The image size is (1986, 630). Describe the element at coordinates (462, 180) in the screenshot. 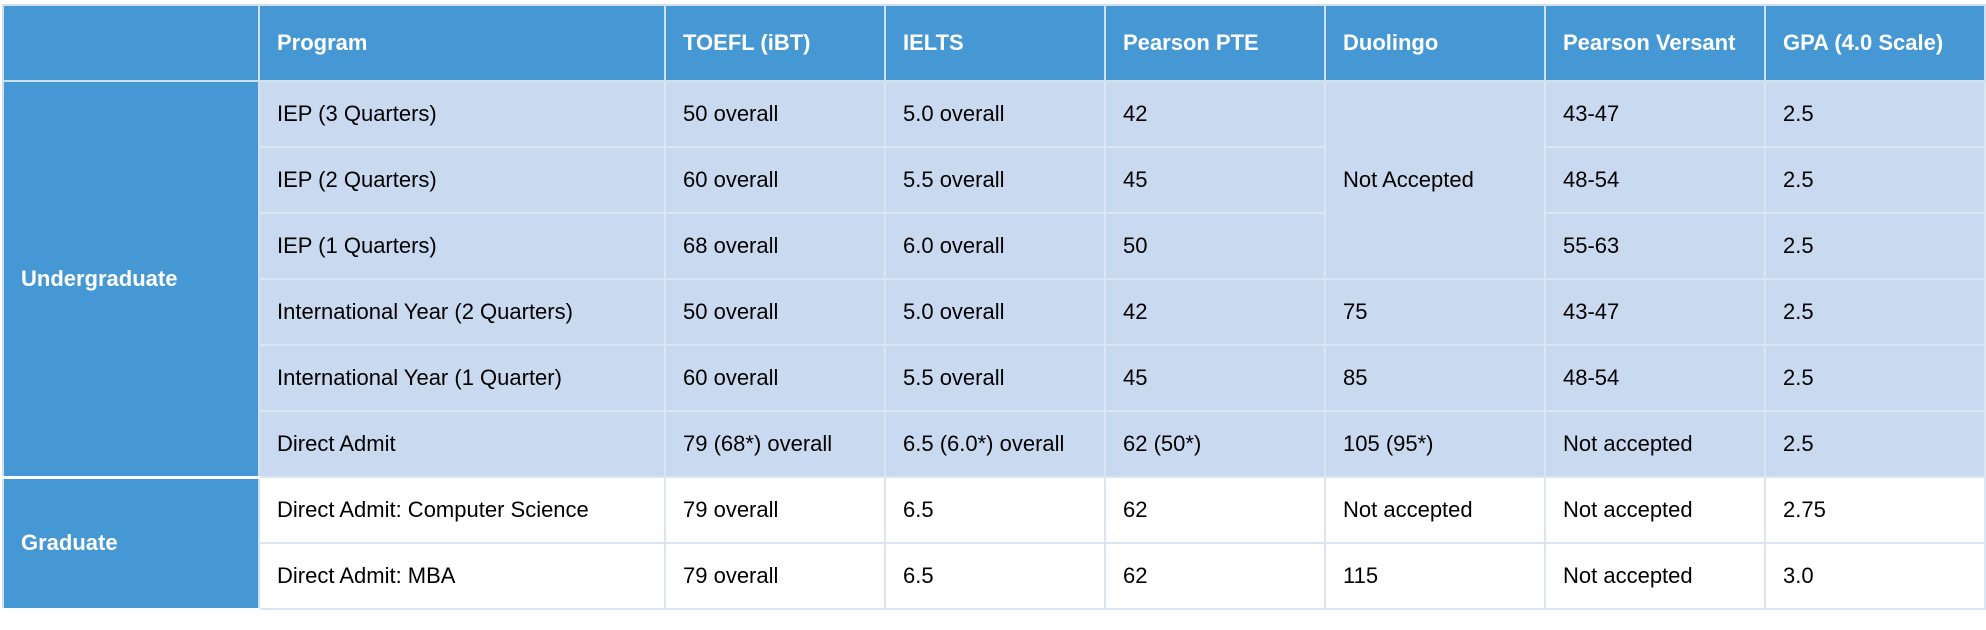

I see `cell-program: IEP (2 Quarters)` at that location.